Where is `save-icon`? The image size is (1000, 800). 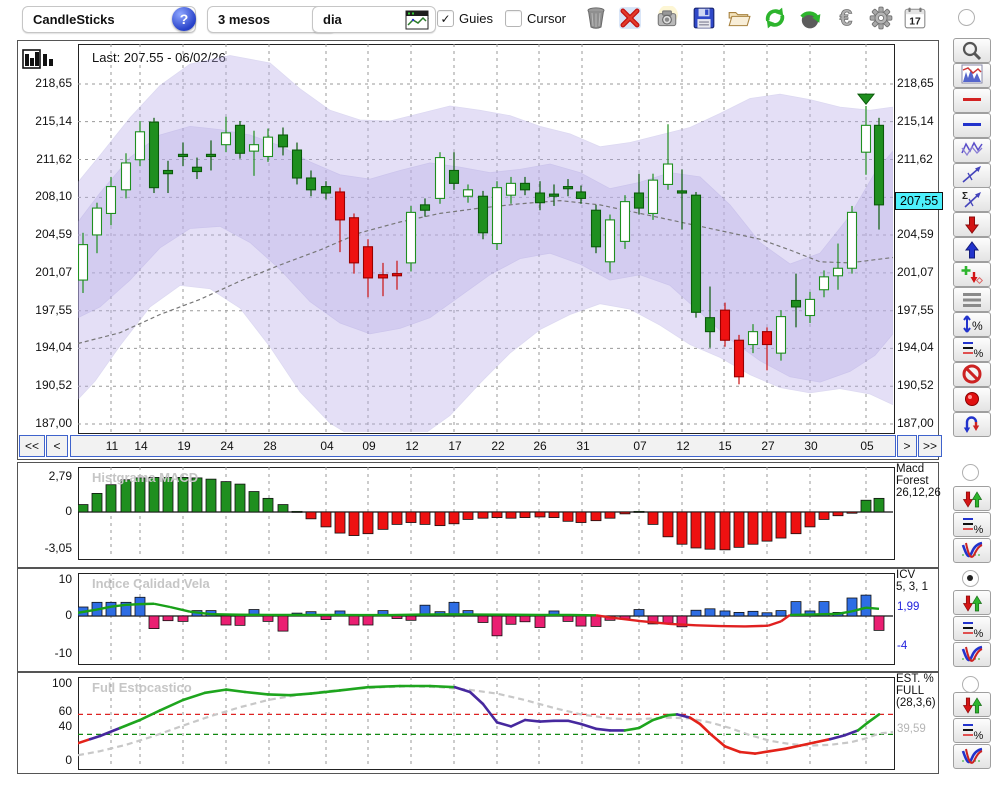
save-icon is located at coordinates (704, 18).